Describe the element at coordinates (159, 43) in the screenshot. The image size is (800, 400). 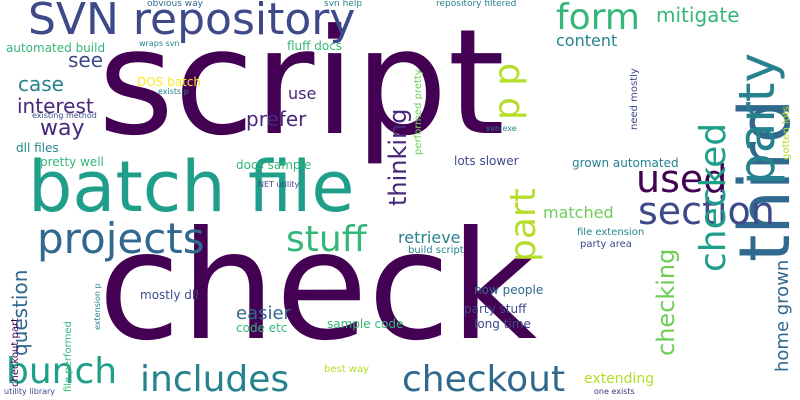
I see `cloud-word: wraps svn` at that location.